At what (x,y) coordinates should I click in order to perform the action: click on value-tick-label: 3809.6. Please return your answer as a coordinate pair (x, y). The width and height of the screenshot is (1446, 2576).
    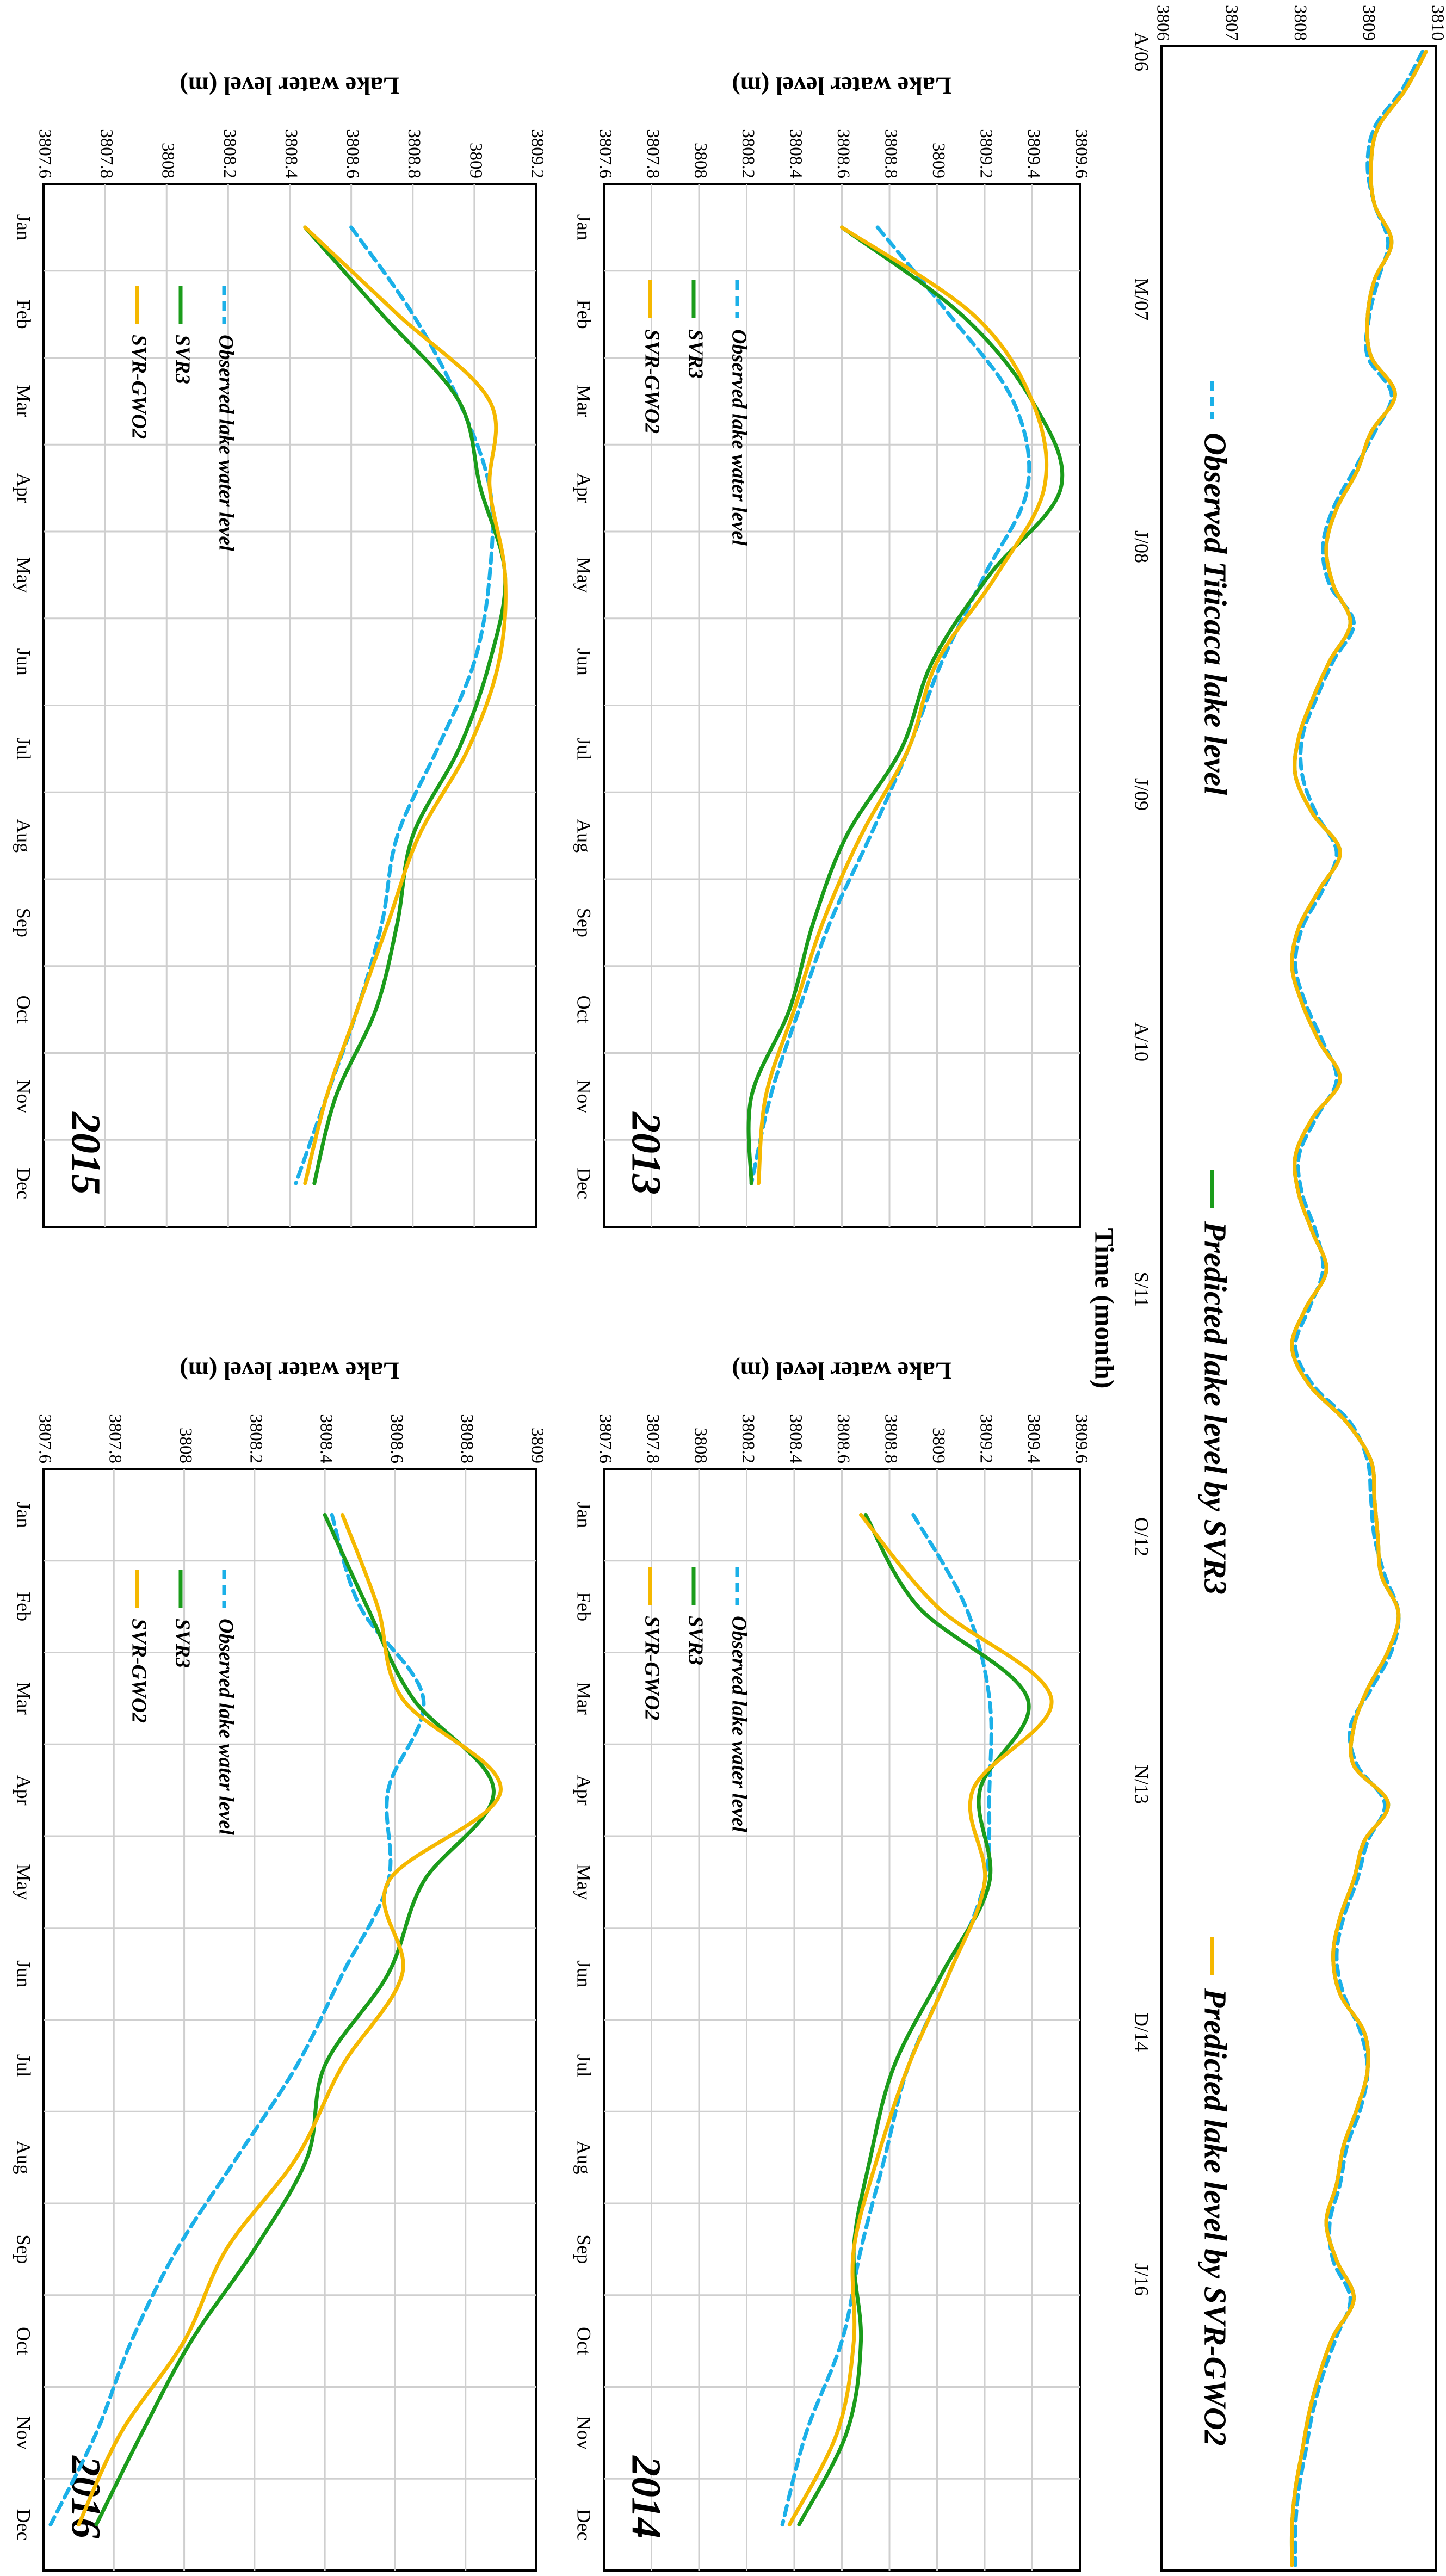
    Looking at the image, I should click on (1081, 154).